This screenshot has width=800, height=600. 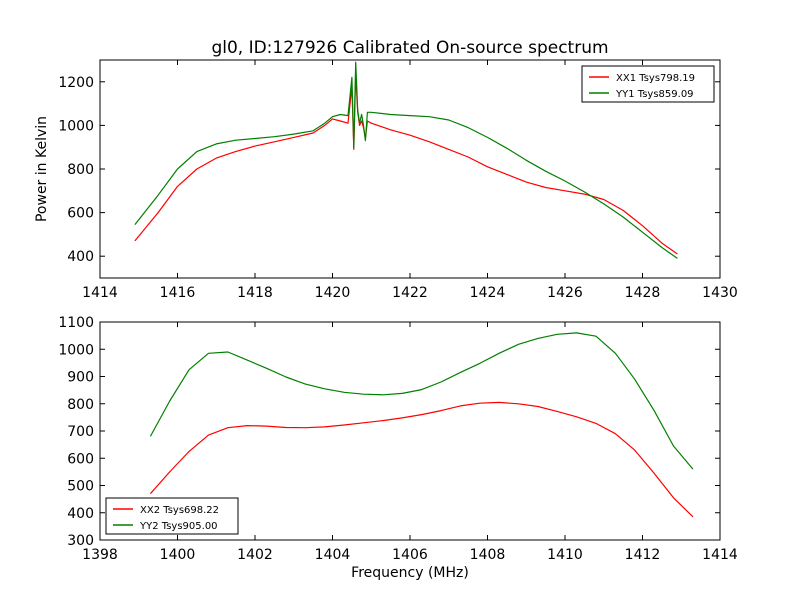 I want to click on x-tick-label: 1404, so click(x=333, y=555).